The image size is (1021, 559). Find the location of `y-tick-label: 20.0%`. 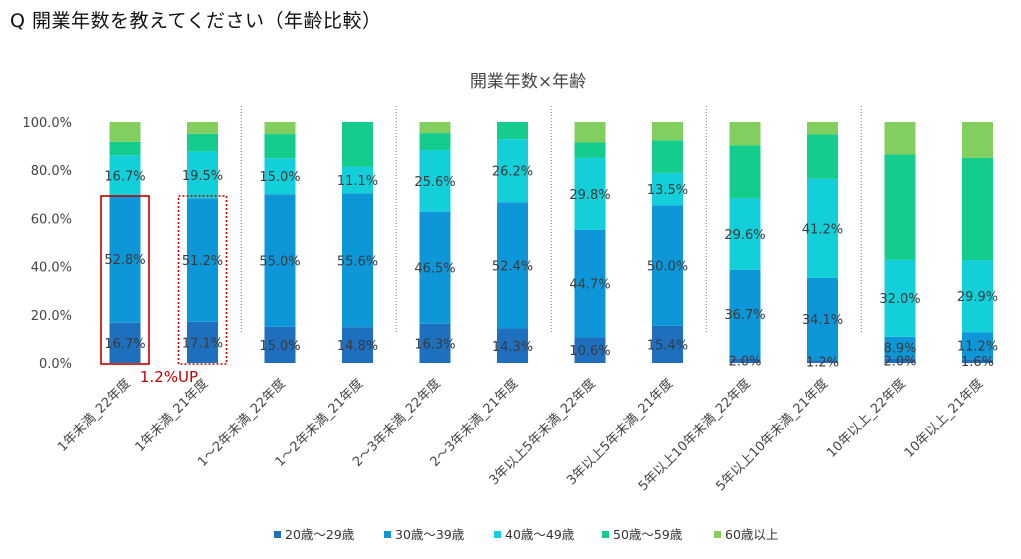

y-tick-label: 20.0% is located at coordinates (51, 316).